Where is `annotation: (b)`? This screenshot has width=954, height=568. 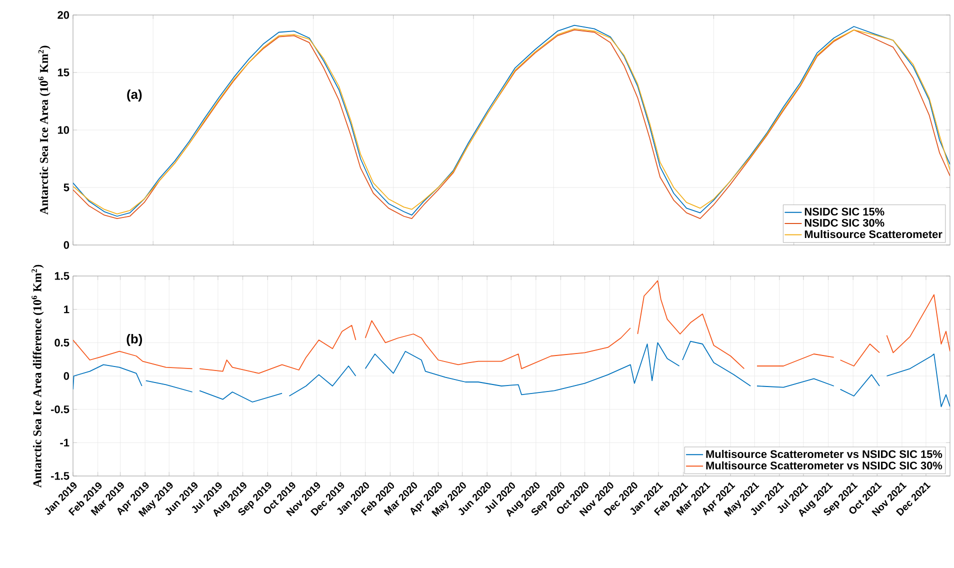 annotation: (b) is located at coordinates (134, 340).